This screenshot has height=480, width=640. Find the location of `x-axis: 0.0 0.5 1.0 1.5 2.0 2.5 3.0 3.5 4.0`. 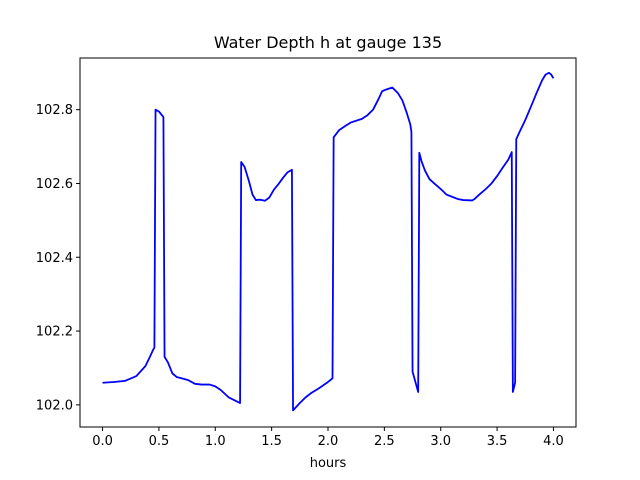

x-axis: 0.0 0.5 1.0 1.5 2.0 2.5 3.0 3.5 4.0 is located at coordinates (328, 438).